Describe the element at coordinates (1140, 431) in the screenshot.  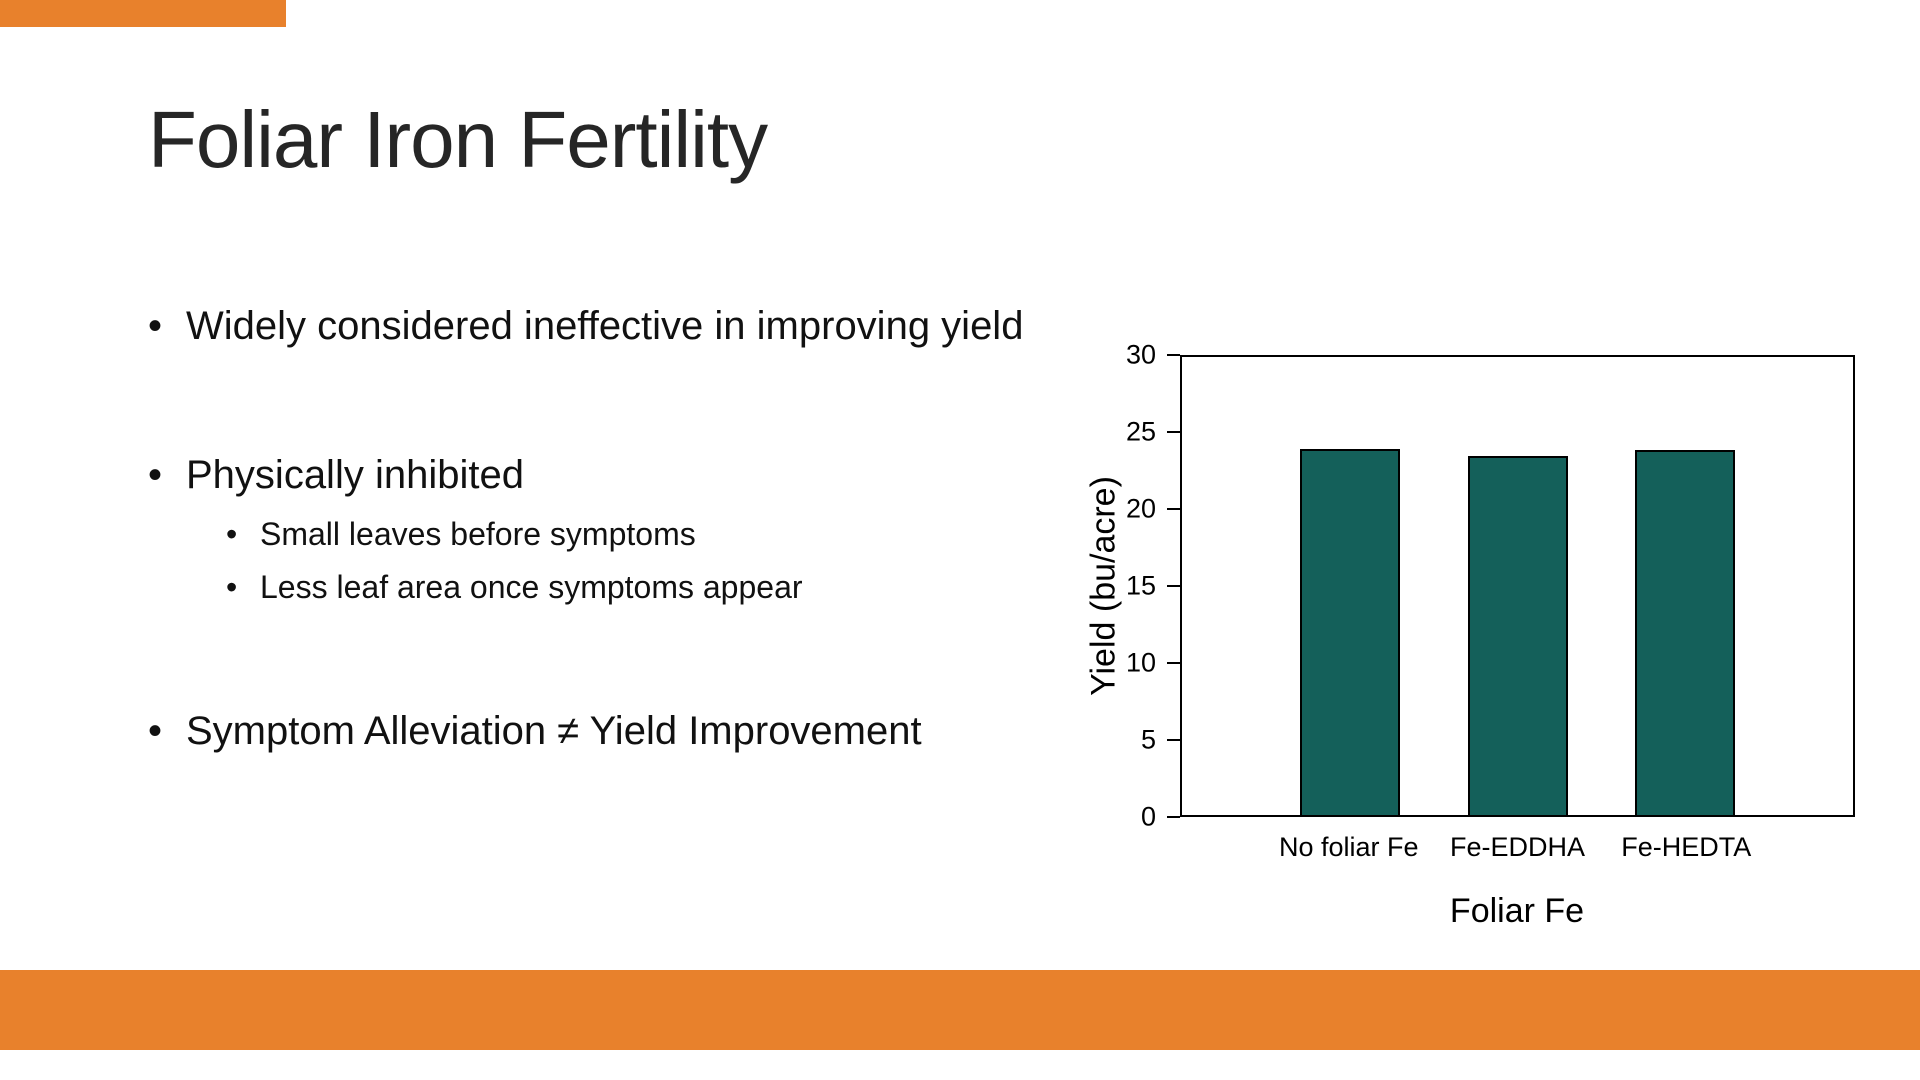
I see `y-tick-label: 25` at that location.